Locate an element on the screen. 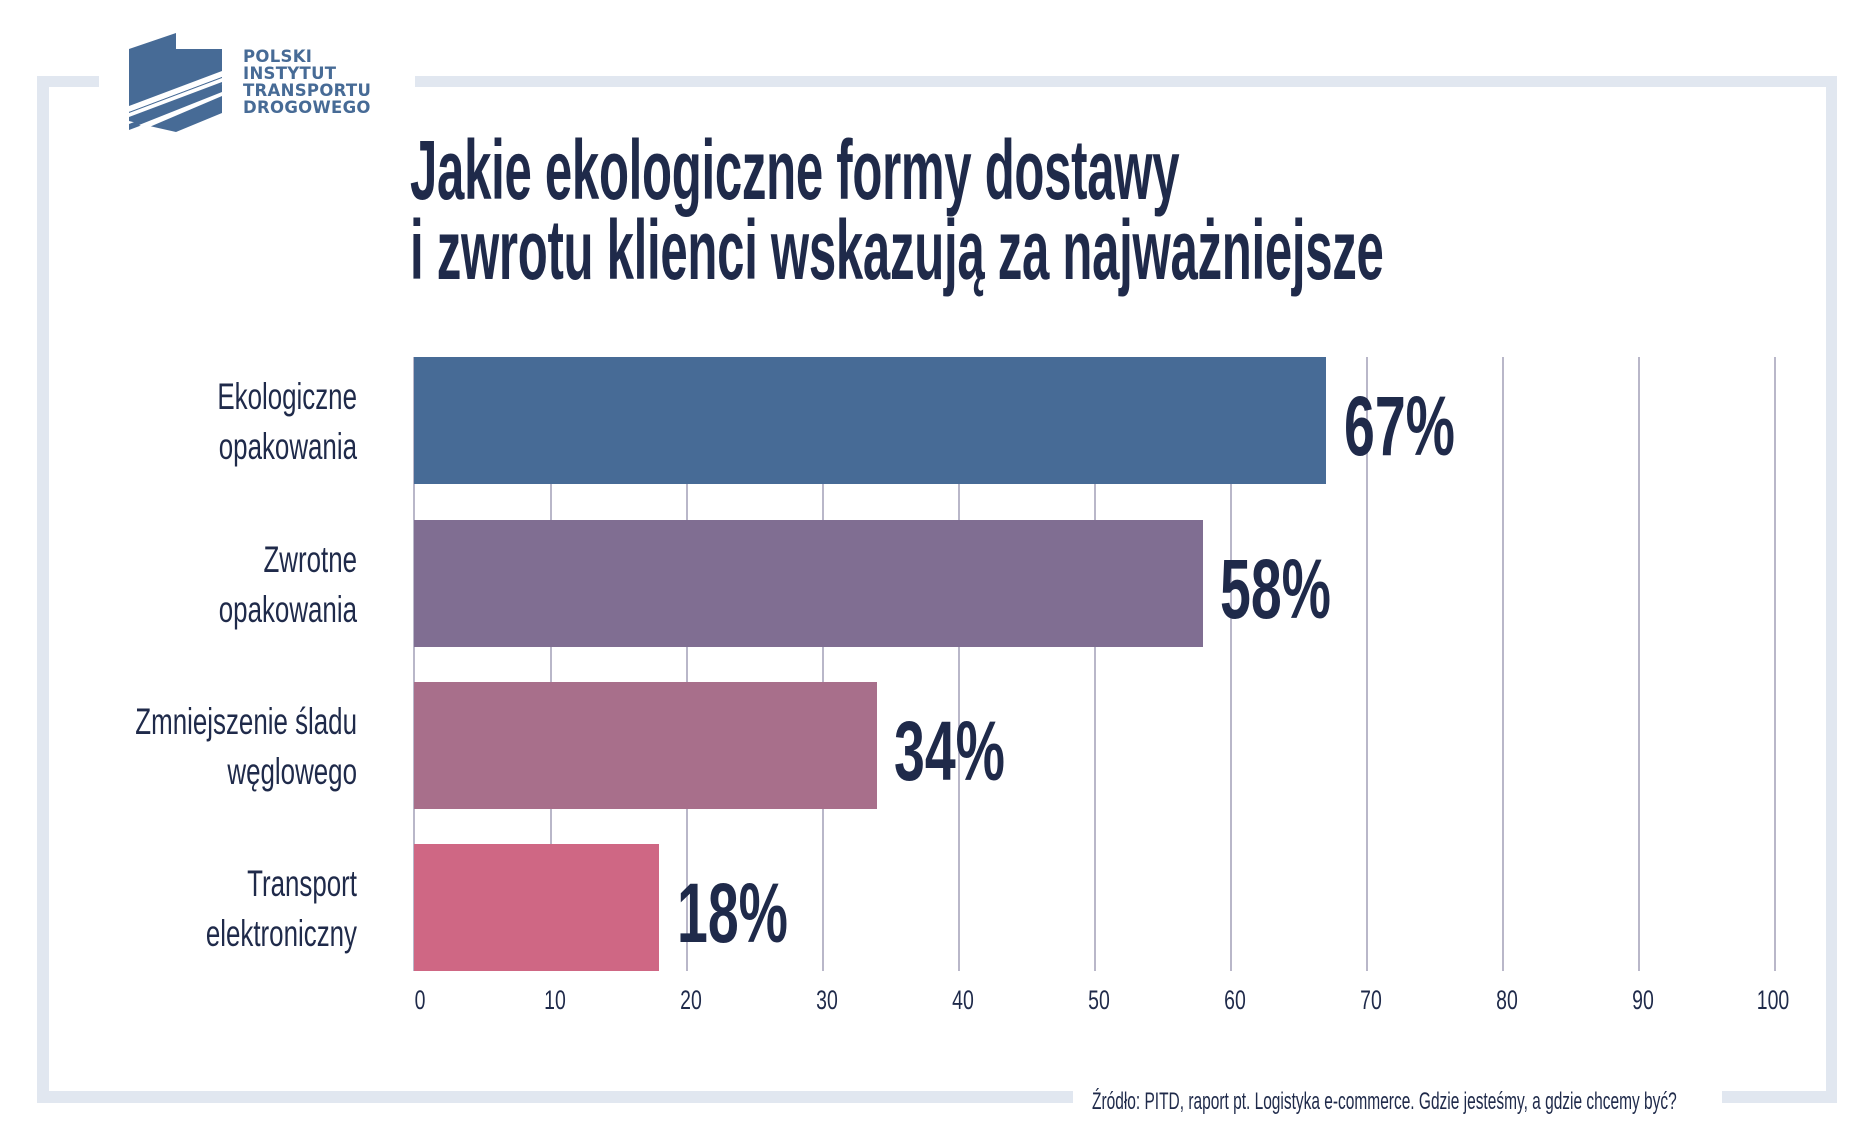 The image size is (1875, 1146). pitd-logo-icon is located at coordinates (175, 82).